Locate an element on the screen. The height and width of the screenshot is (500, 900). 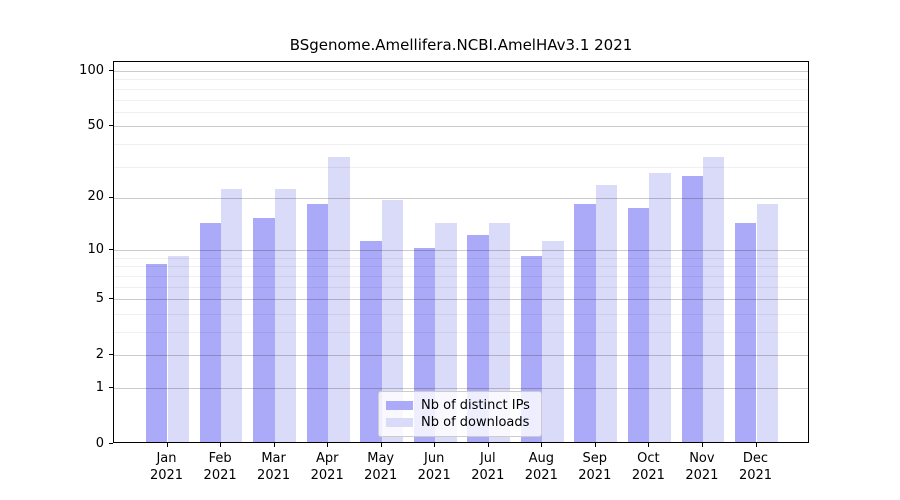
x-tick-dec is located at coordinates (756, 445).